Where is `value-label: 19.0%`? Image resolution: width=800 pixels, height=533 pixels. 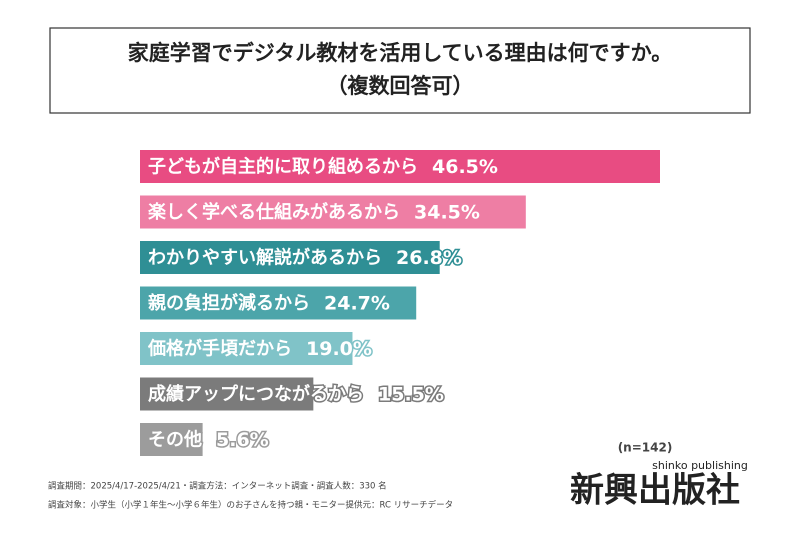 value-label: 19.0% is located at coordinates (339, 349).